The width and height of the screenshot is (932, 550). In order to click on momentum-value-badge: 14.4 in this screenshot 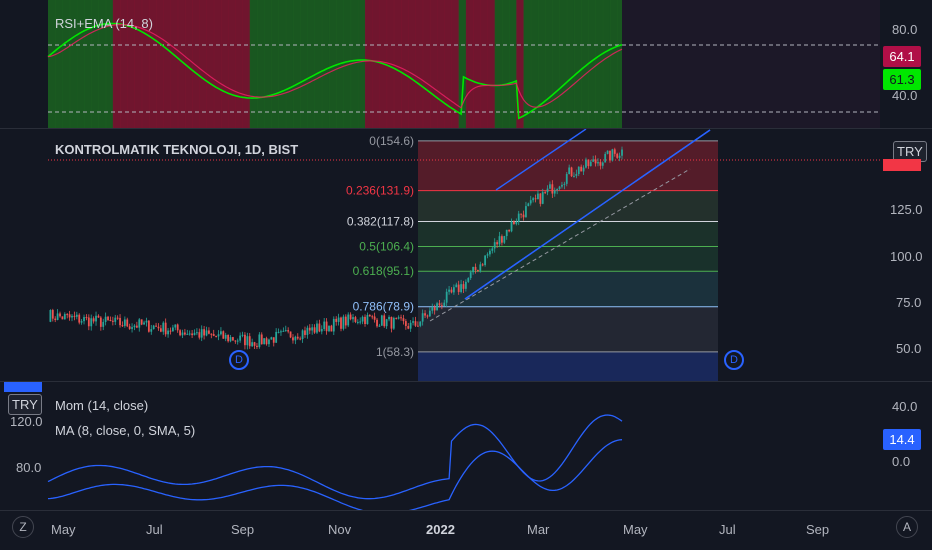, I will do `click(902, 439)`.